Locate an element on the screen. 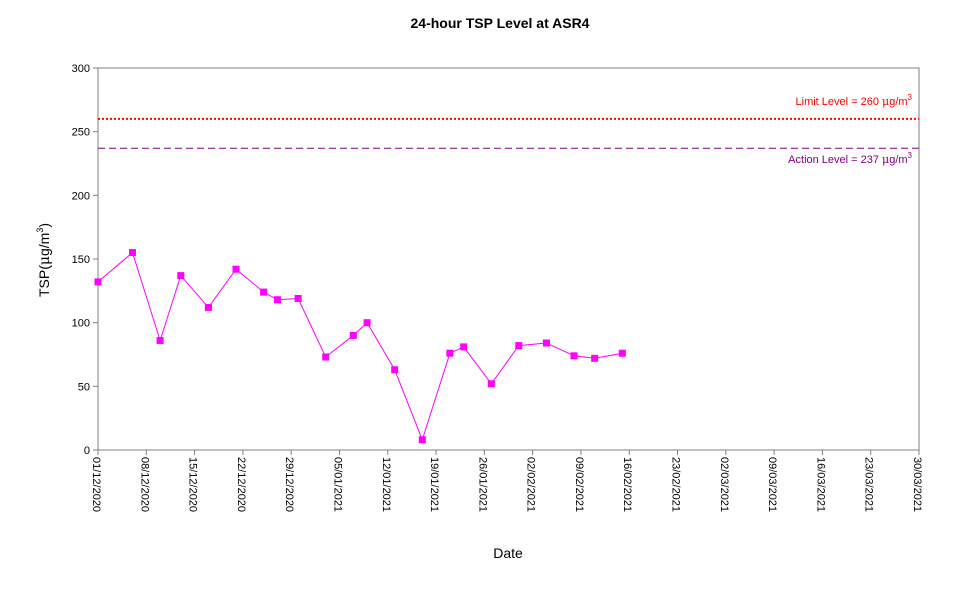  action-level-label: Action Level = 237 μg/m3 is located at coordinates (850, 158).